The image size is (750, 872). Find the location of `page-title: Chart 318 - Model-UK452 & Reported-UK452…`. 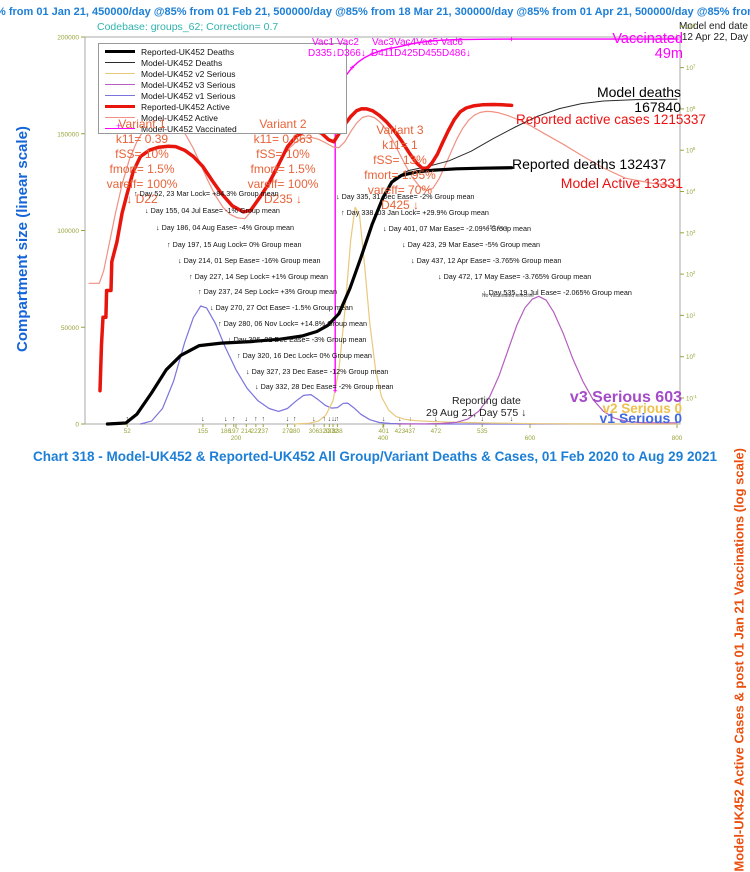

page-title: Chart 318 - Model-UK452 & Reported-UK452… is located at coordinates (375, 456).